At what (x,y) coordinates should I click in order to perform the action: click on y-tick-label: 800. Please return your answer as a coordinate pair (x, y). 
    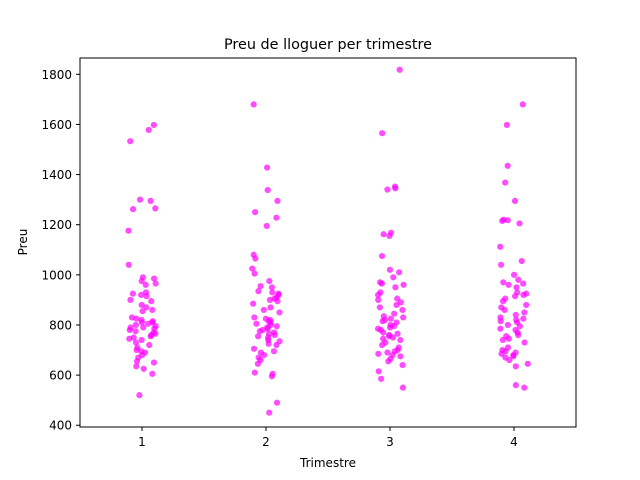
    Looking at the image, I should click on (60, 325).